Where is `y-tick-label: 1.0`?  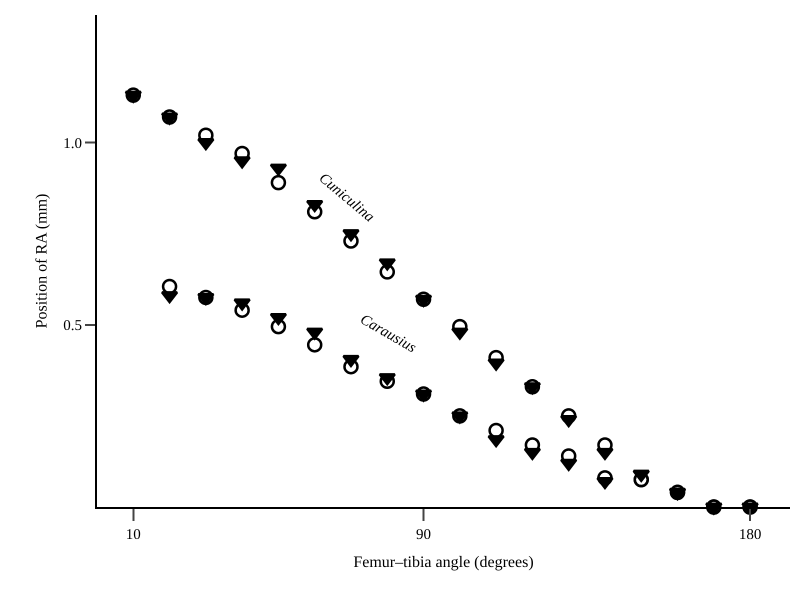 y-tick-label: 1.0 is located at coordinates (72, 144).